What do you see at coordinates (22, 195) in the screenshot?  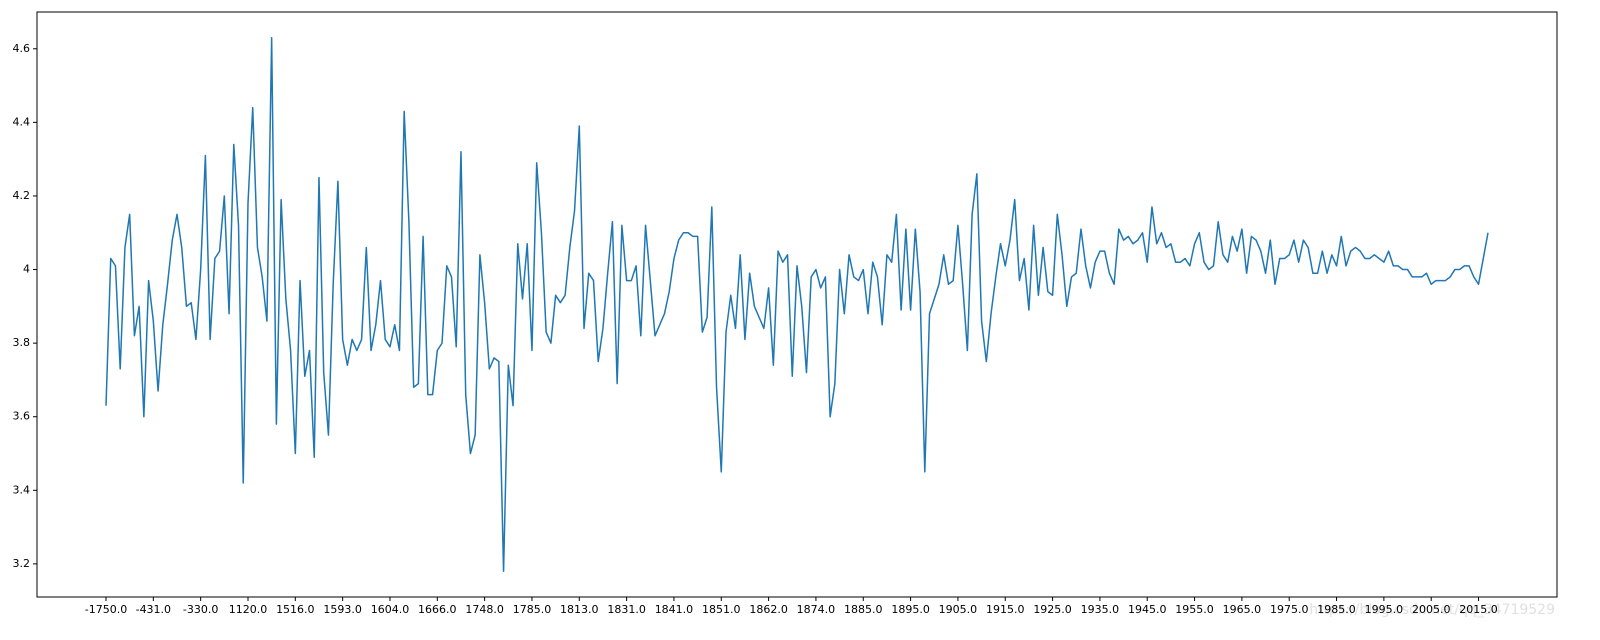 I see `y-tick-label: 4.2` at bounding box center [22, 195].